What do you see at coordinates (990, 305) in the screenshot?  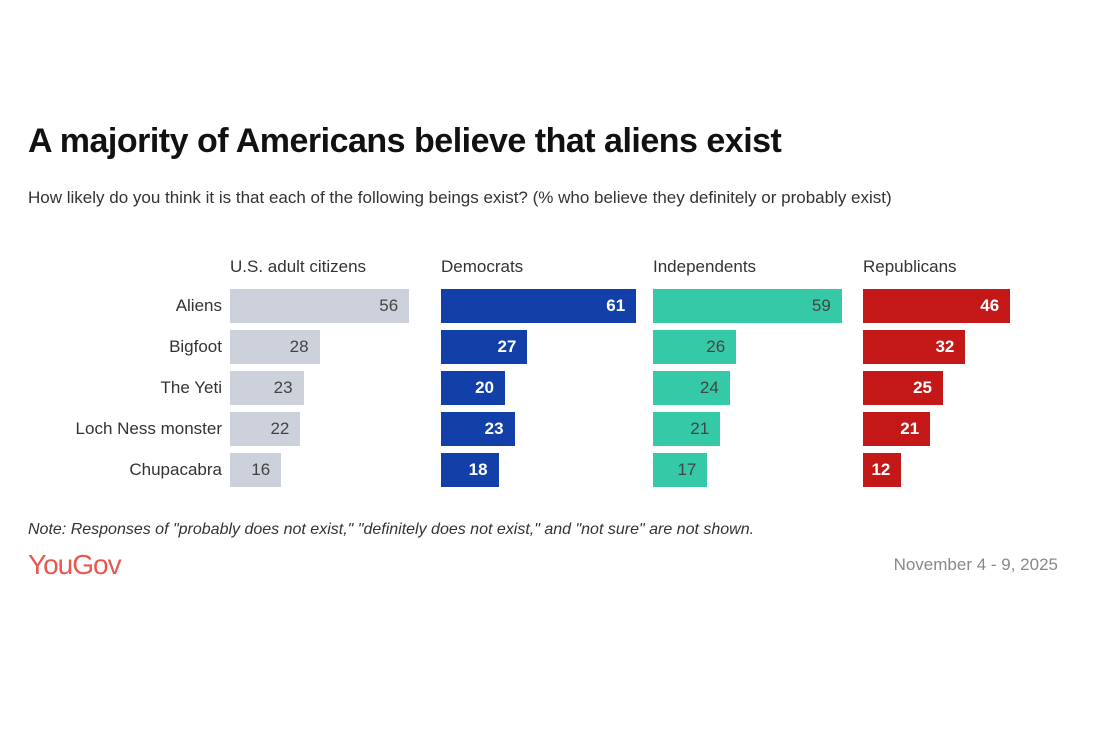 I see `data-label: 46` at bounding box center [990, 305].